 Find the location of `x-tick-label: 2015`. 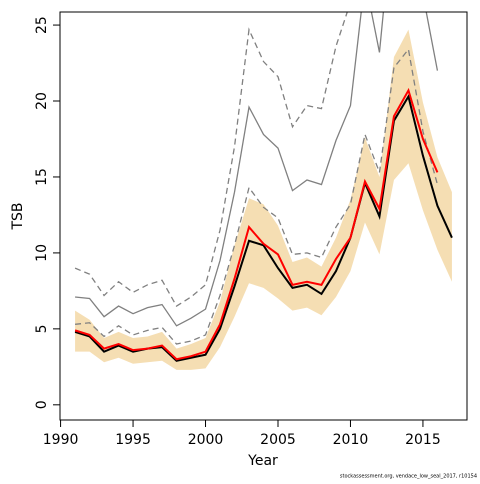

x-tick-label: 2015 is located at coordinates (423, 440).